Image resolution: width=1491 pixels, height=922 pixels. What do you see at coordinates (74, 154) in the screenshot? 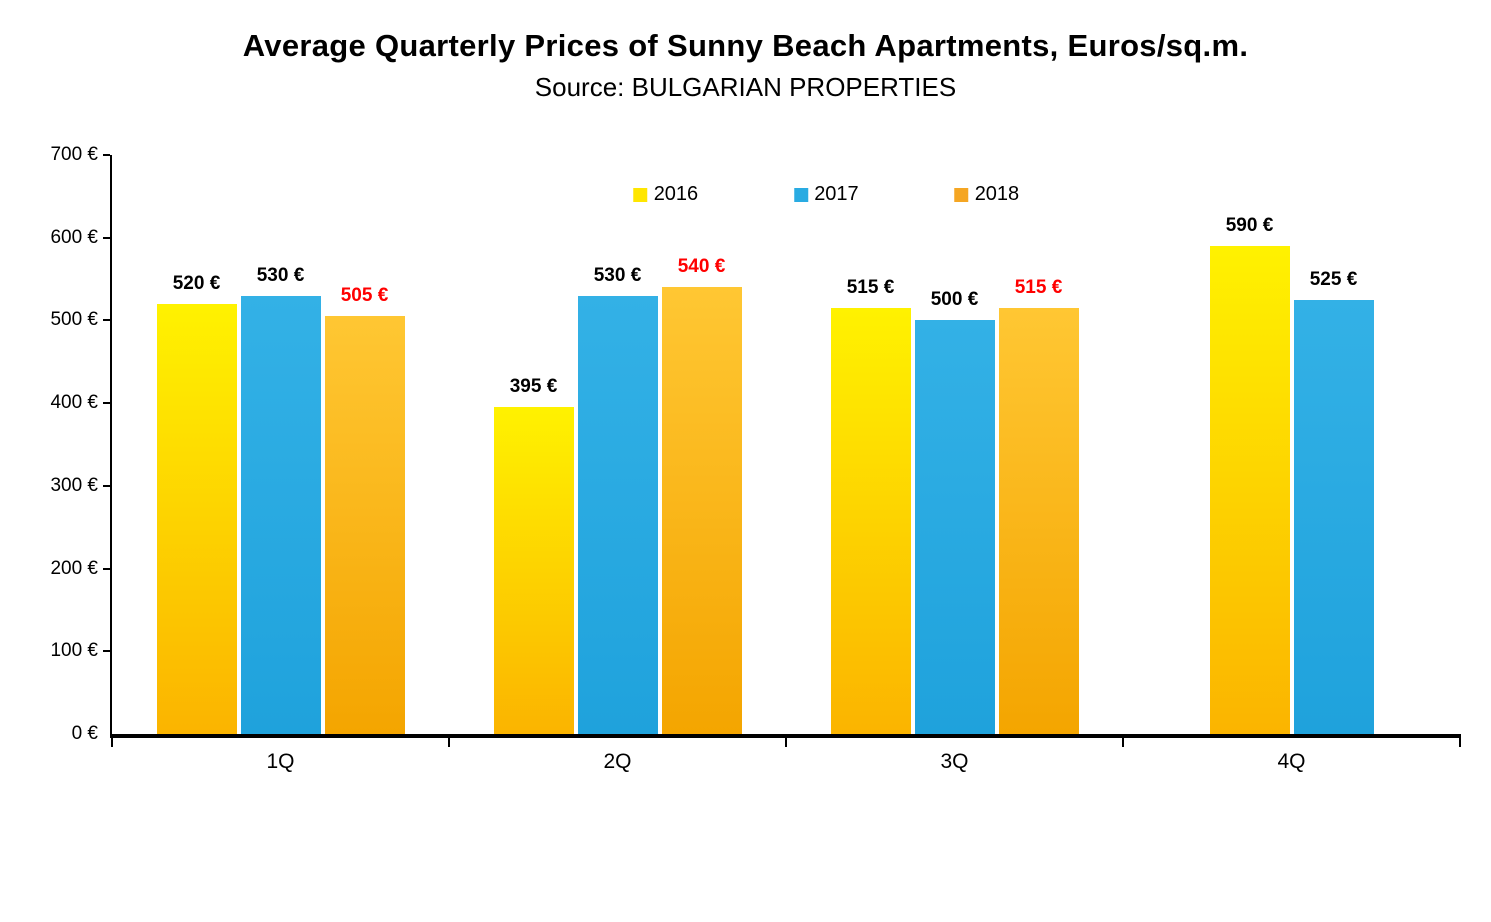
I see `y-axis-label: 700 €` at bounding box center [74, 154].